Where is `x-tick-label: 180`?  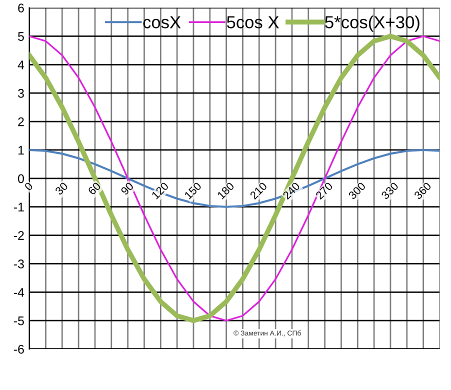
x-tick-label: 180 is located at coordinates (225, 191).